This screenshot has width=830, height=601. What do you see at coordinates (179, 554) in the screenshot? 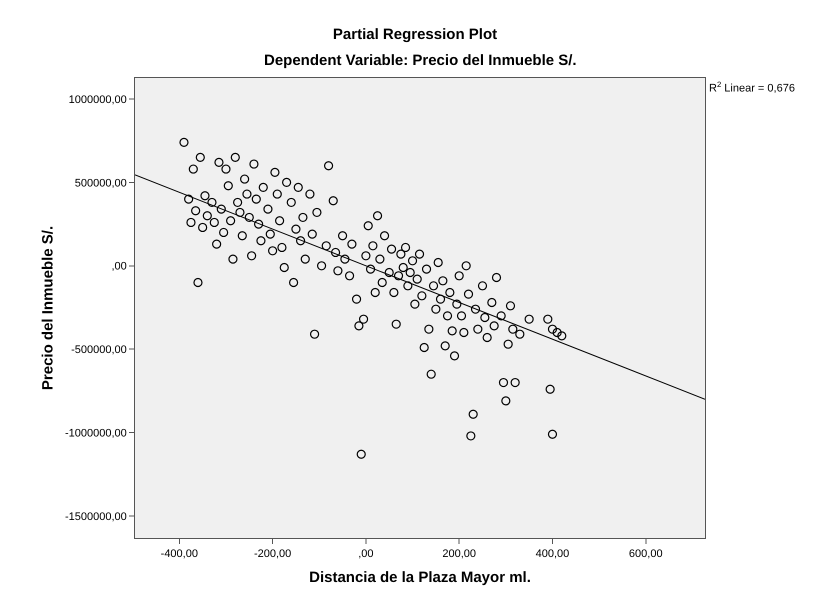
I see `x-tick-label: -400,00` at bounding box center [179, 554].